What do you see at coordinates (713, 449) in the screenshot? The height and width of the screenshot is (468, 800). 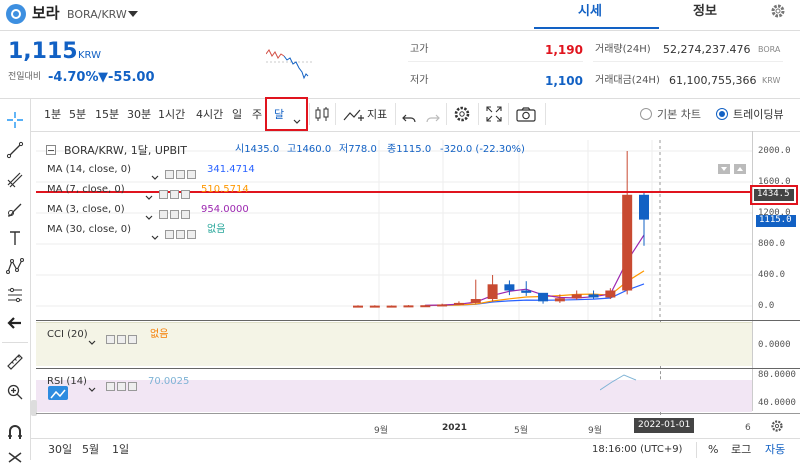 I see `percent-toggle: %` at bounding box center [713, 449].